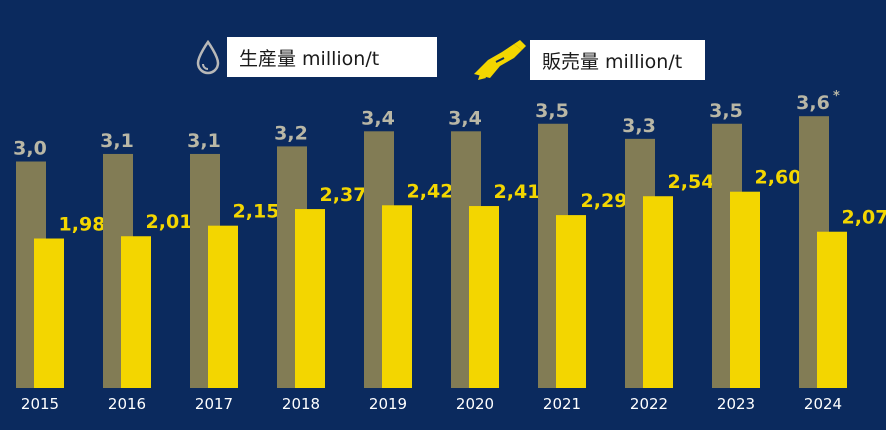 This screenshot has width=886, height=430. What do you see at coordinates (30, 149) in the screenshot?
I see `production-value-label: 3,0` at bounding box center [30, 149].